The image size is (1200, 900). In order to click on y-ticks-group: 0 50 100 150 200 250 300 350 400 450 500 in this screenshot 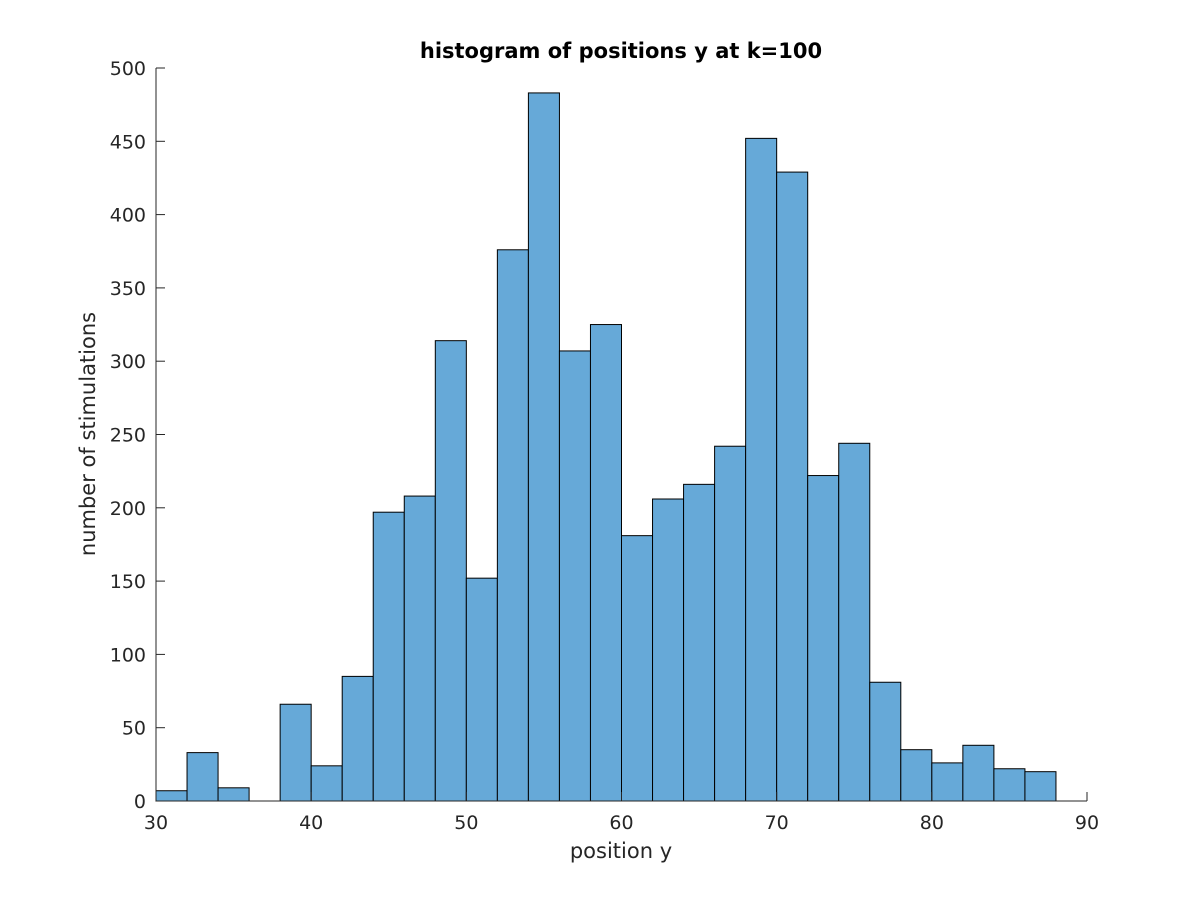, I will do `click(137, 435)`.